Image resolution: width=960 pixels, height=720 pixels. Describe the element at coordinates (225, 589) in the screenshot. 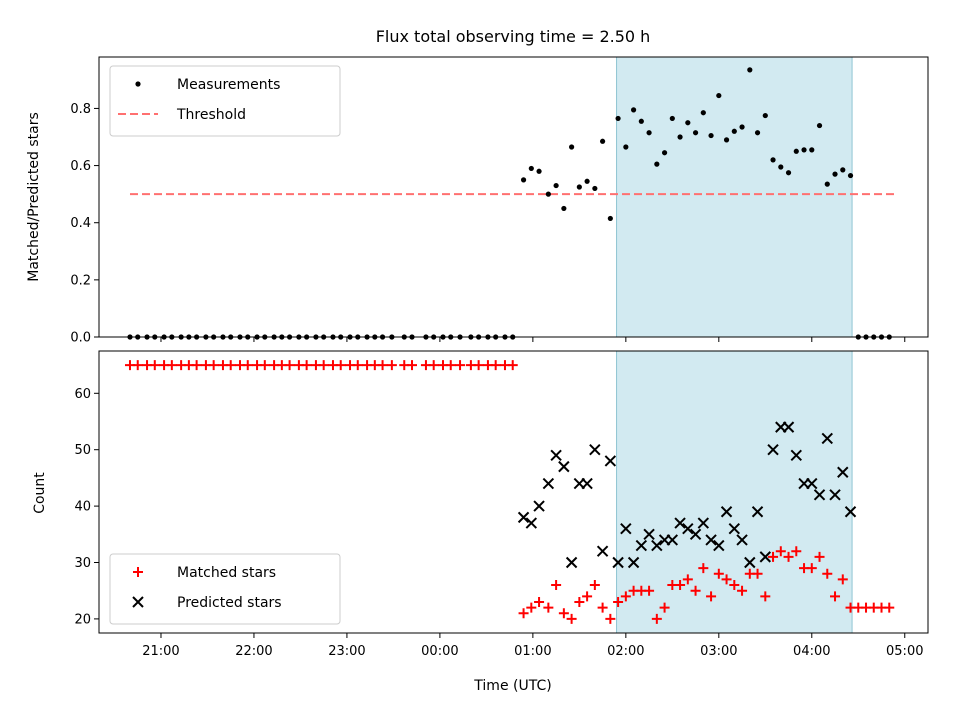

I see `bottom-legend-box` at that location.